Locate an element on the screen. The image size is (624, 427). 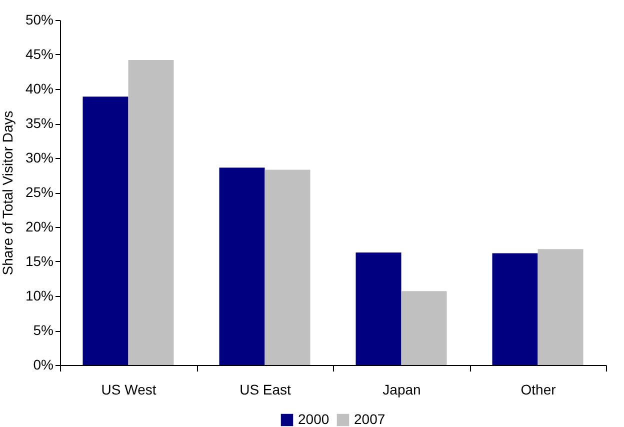
x-tick-label: Japan is located at coordinates (401, 390).